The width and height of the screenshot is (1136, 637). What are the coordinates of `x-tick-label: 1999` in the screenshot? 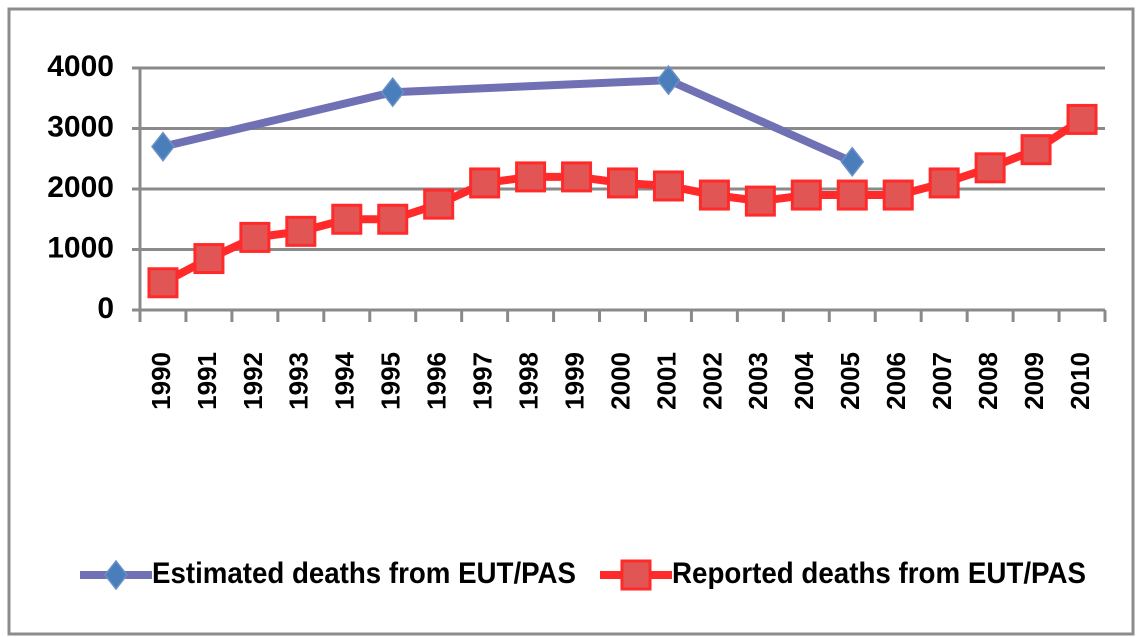 It's located at (574, 381).